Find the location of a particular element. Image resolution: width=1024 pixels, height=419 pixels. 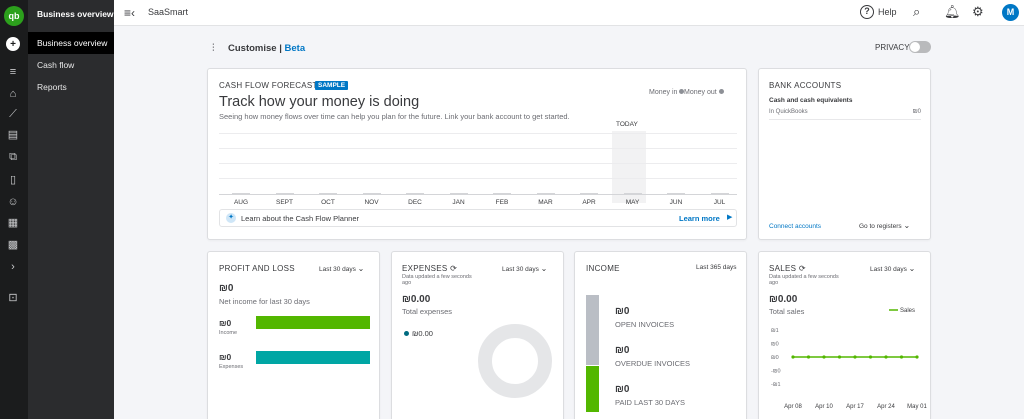

card-title: CASH FLOW FORECAST is located at coordinates (268, 85).